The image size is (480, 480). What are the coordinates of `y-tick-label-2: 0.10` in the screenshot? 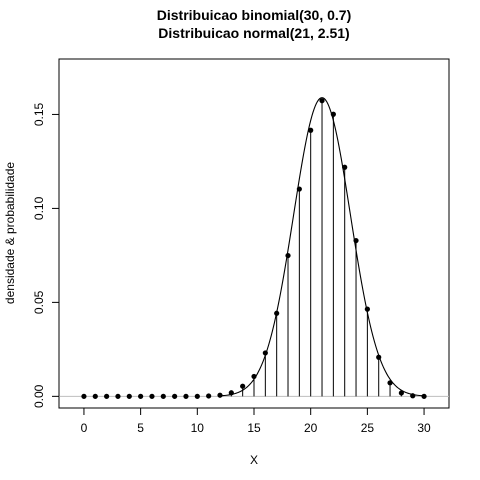 It's located at (39, 208).